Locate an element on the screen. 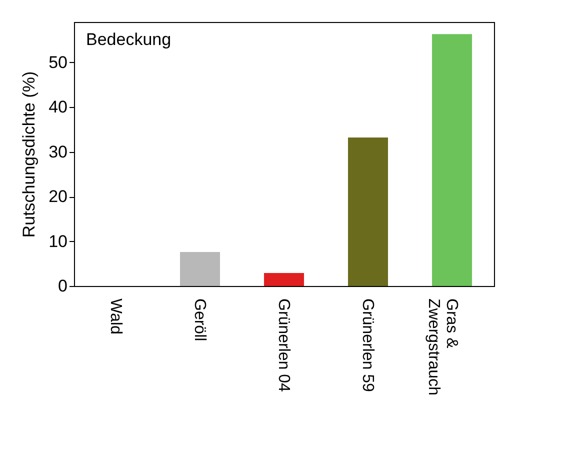  y-axis-title: Rutschungsdichte (%) is located at coordinates (29, 154).